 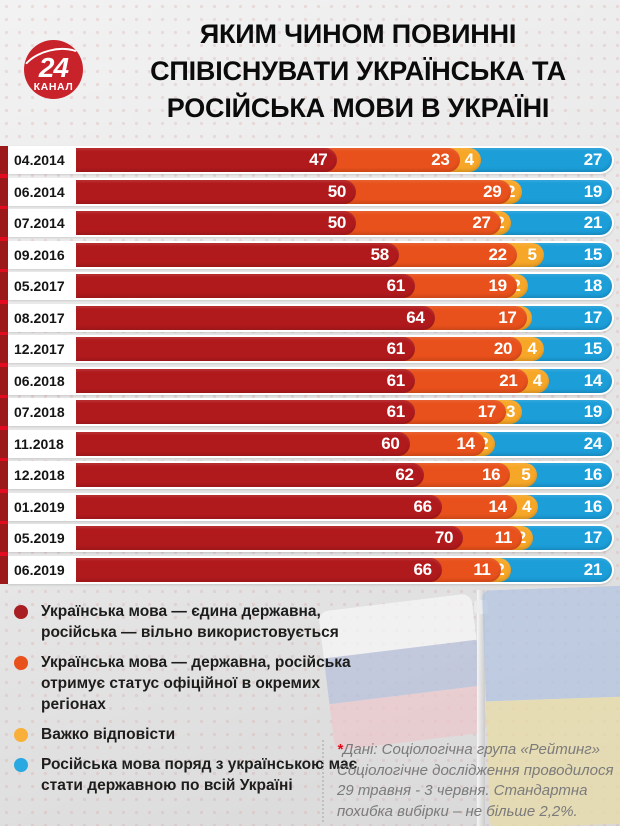 I want to click on bar-row: 09.2016 58 22 5 15, so click(x=307, y=254).